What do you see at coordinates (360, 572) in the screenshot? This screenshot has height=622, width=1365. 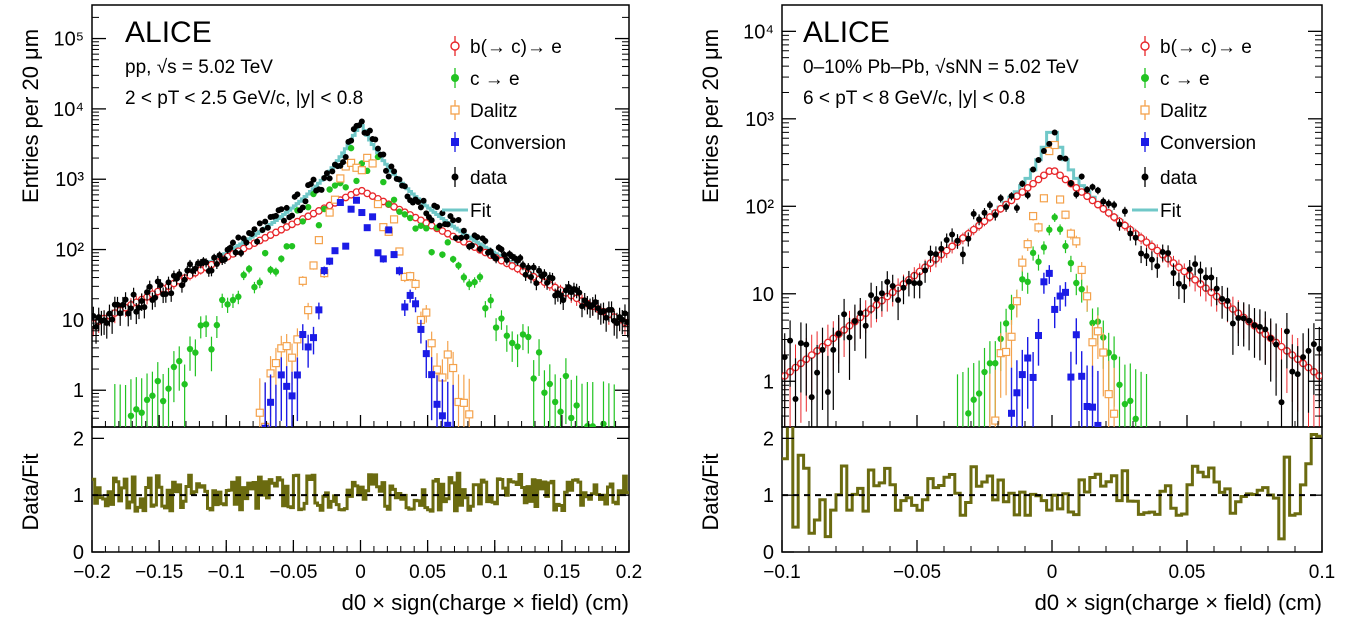 I see `x-tick-label: 0` at bounding box center [360, 572].